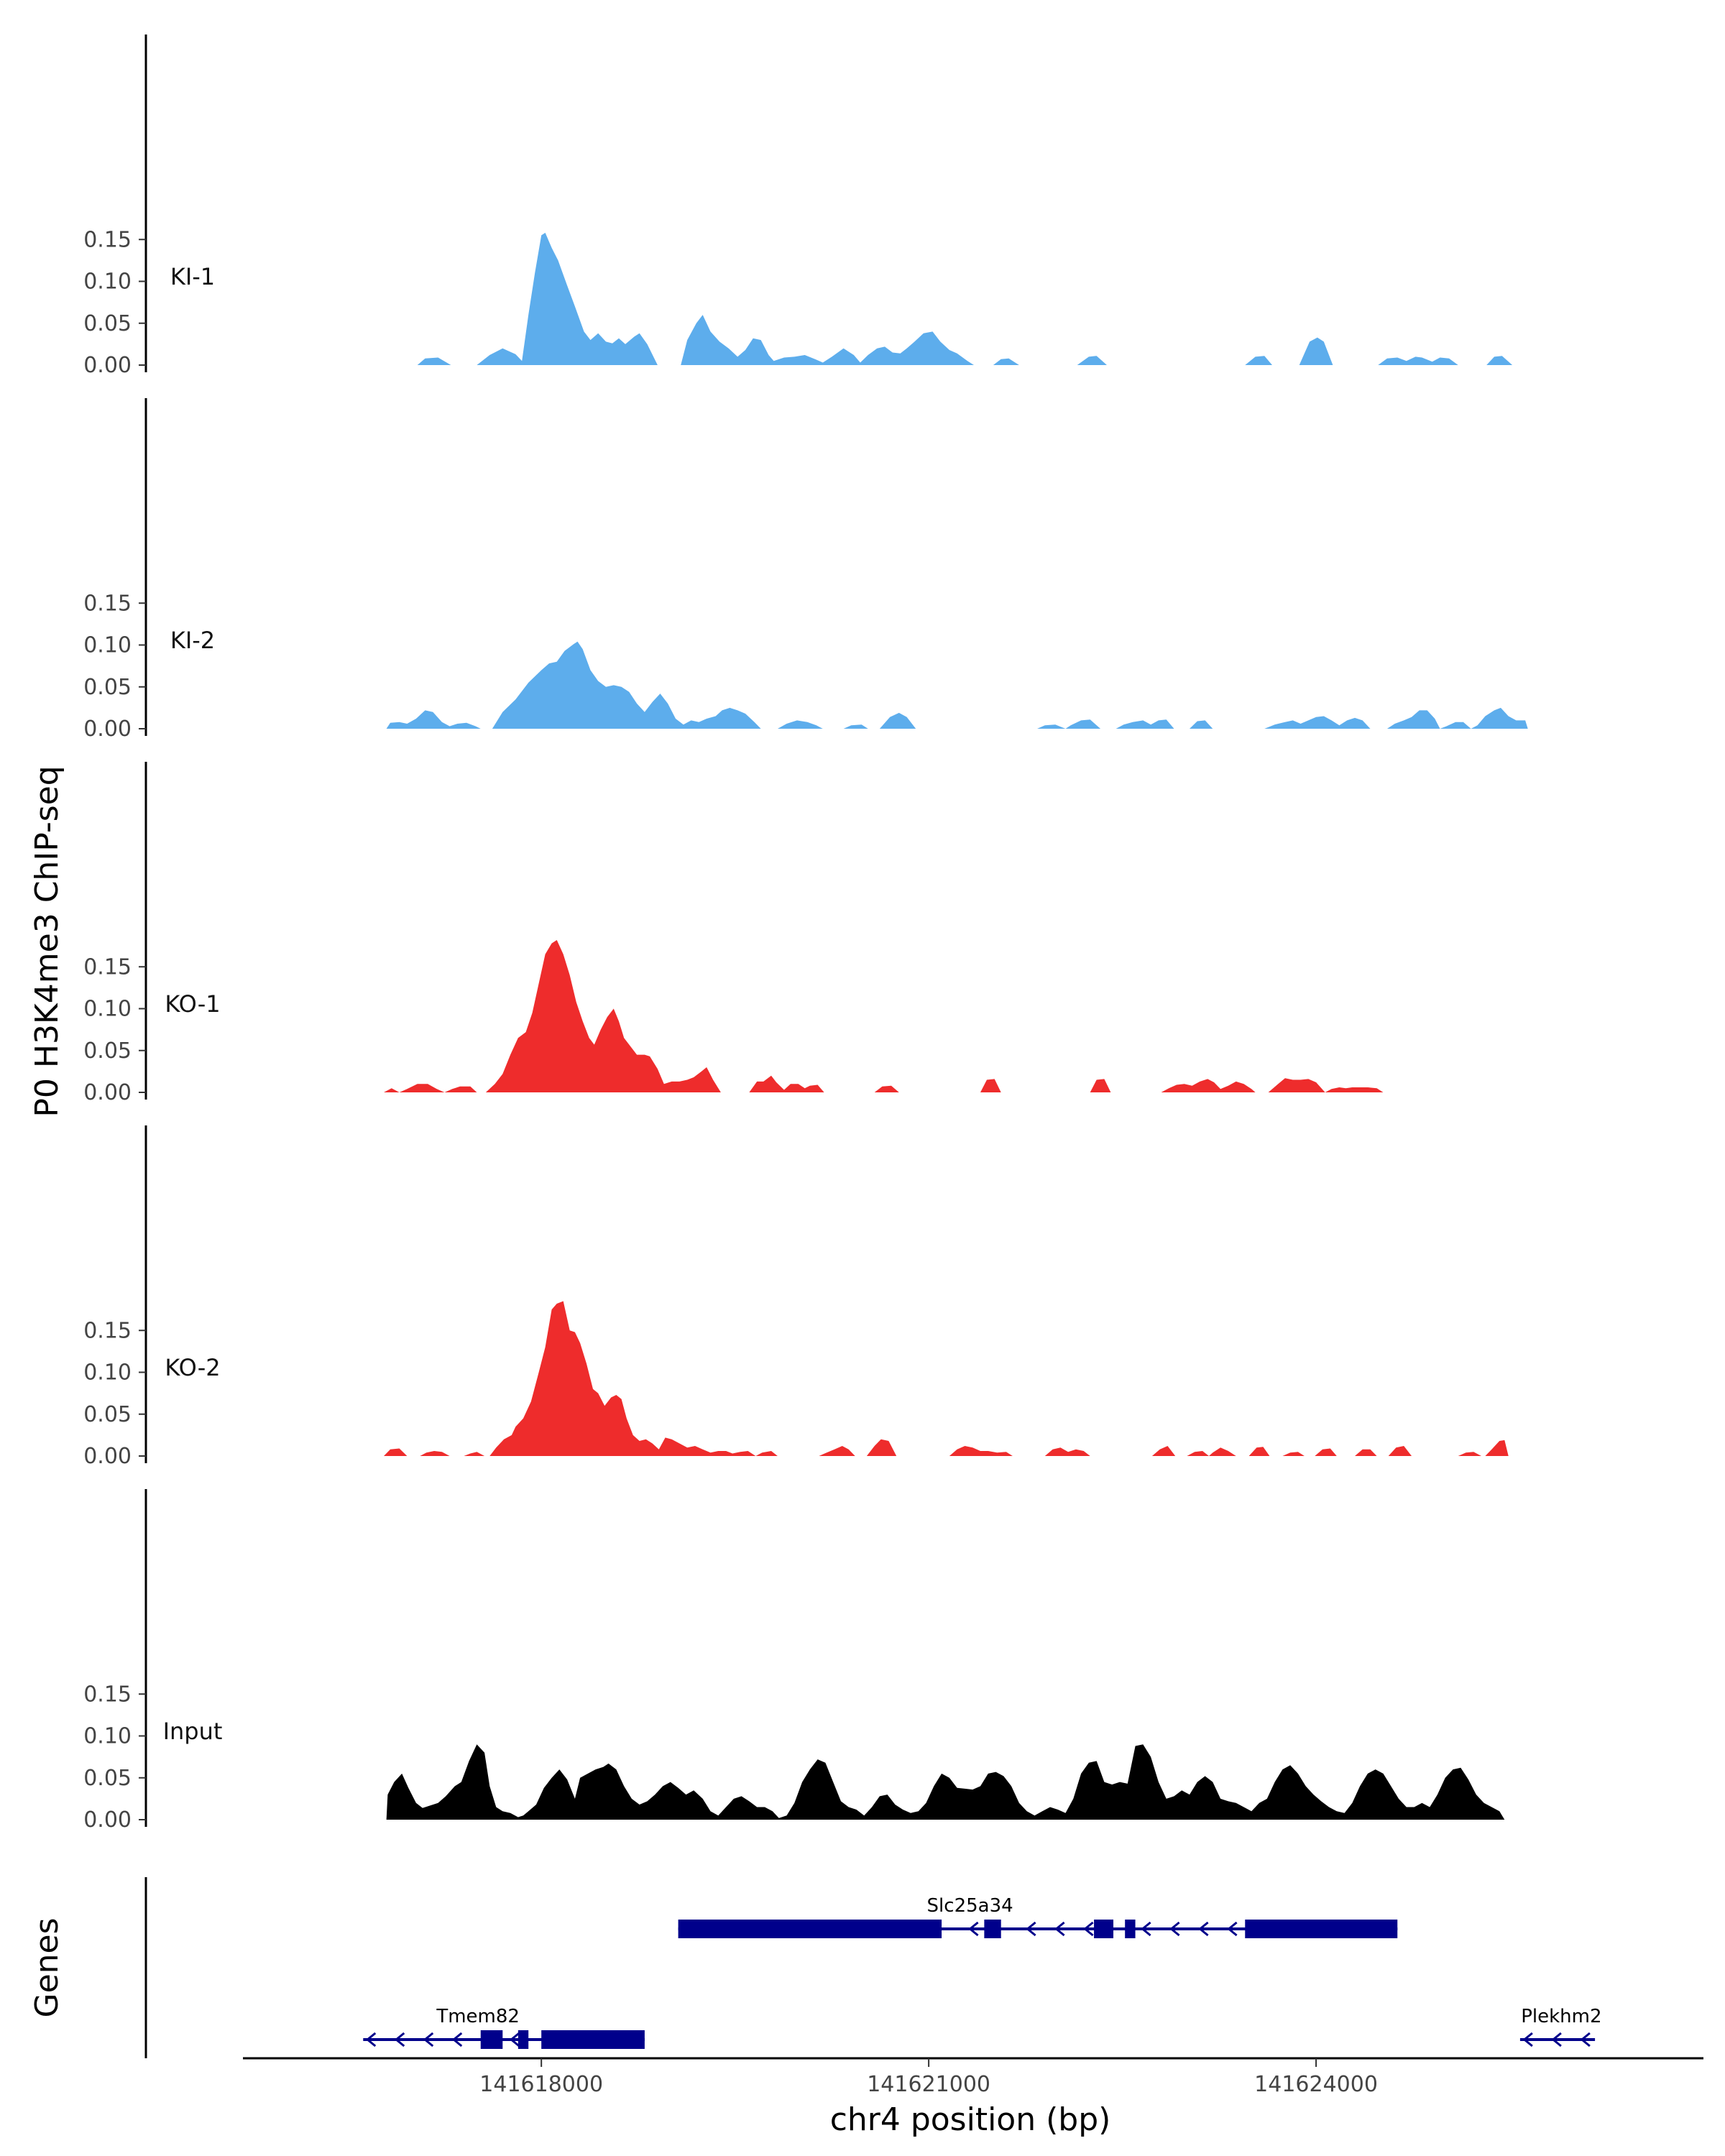  What do you see at coordinates (192, 640) in the screenshot?
I see `track-label: KI-2` at bounding box center [192, 640].